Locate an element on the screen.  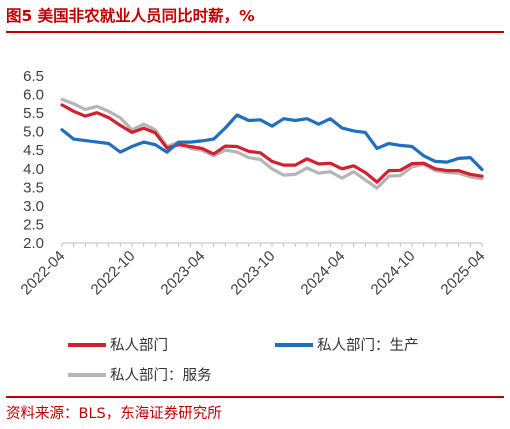
y-tick-label: 3.0 is located at coordinates (33, 206).